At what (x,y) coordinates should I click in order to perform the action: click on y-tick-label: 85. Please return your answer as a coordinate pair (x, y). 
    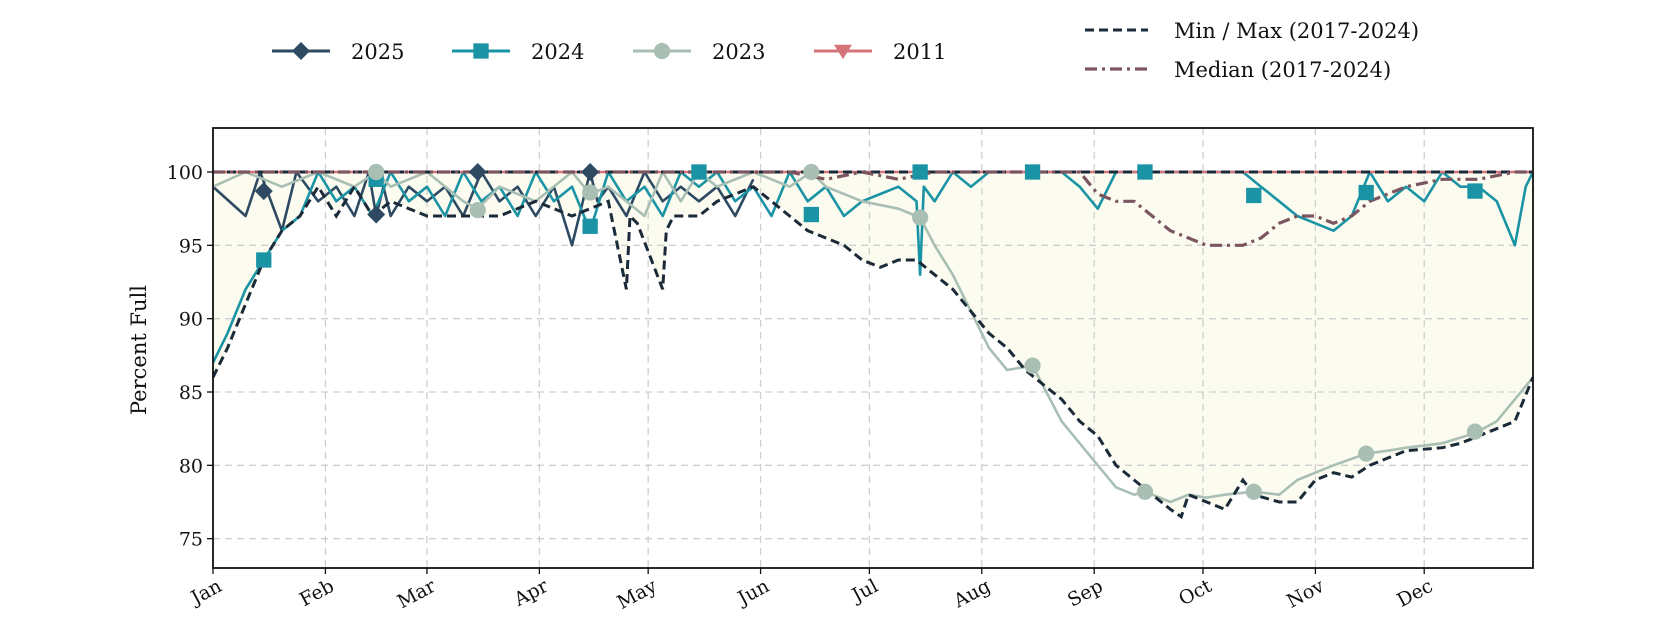
    Looking at the image, I should click on (191, 393).